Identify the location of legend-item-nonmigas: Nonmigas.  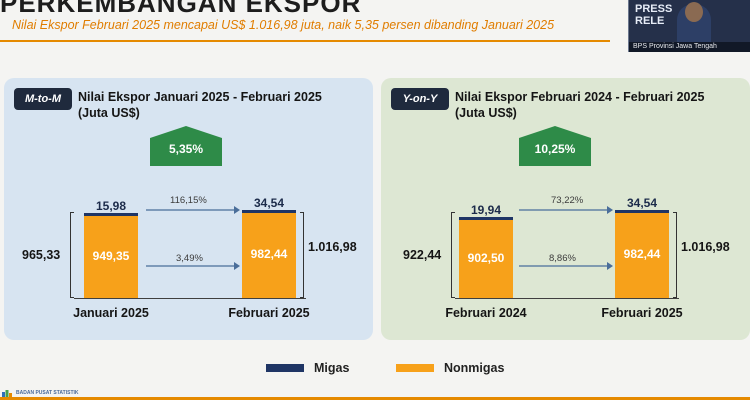
(450, 368).